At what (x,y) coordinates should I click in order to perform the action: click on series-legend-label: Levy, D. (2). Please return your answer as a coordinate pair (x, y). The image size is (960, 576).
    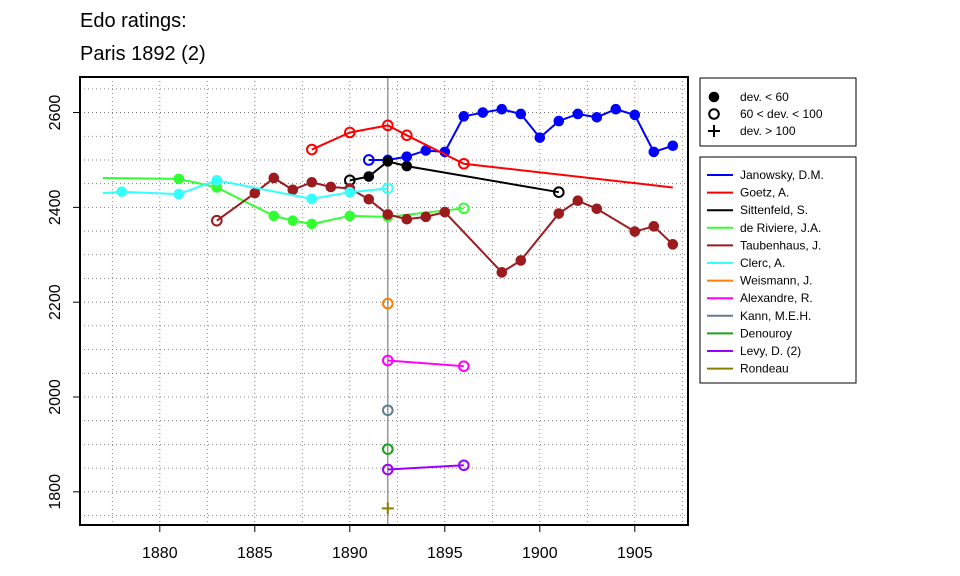
    Looking at the image, I should click on (770, 351).